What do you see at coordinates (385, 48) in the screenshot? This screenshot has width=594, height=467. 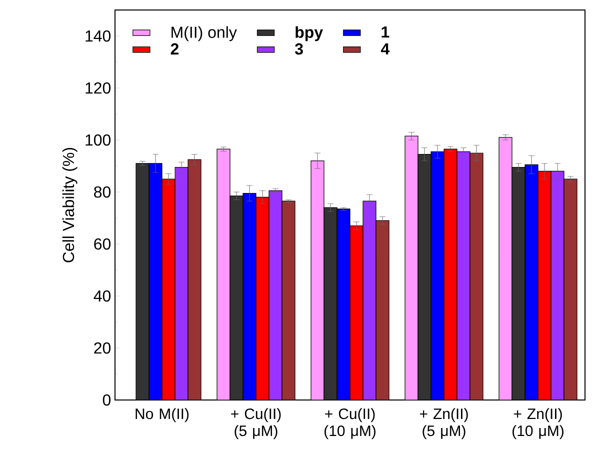 I see `legend-label: 4` at bounding box center [385, 48].